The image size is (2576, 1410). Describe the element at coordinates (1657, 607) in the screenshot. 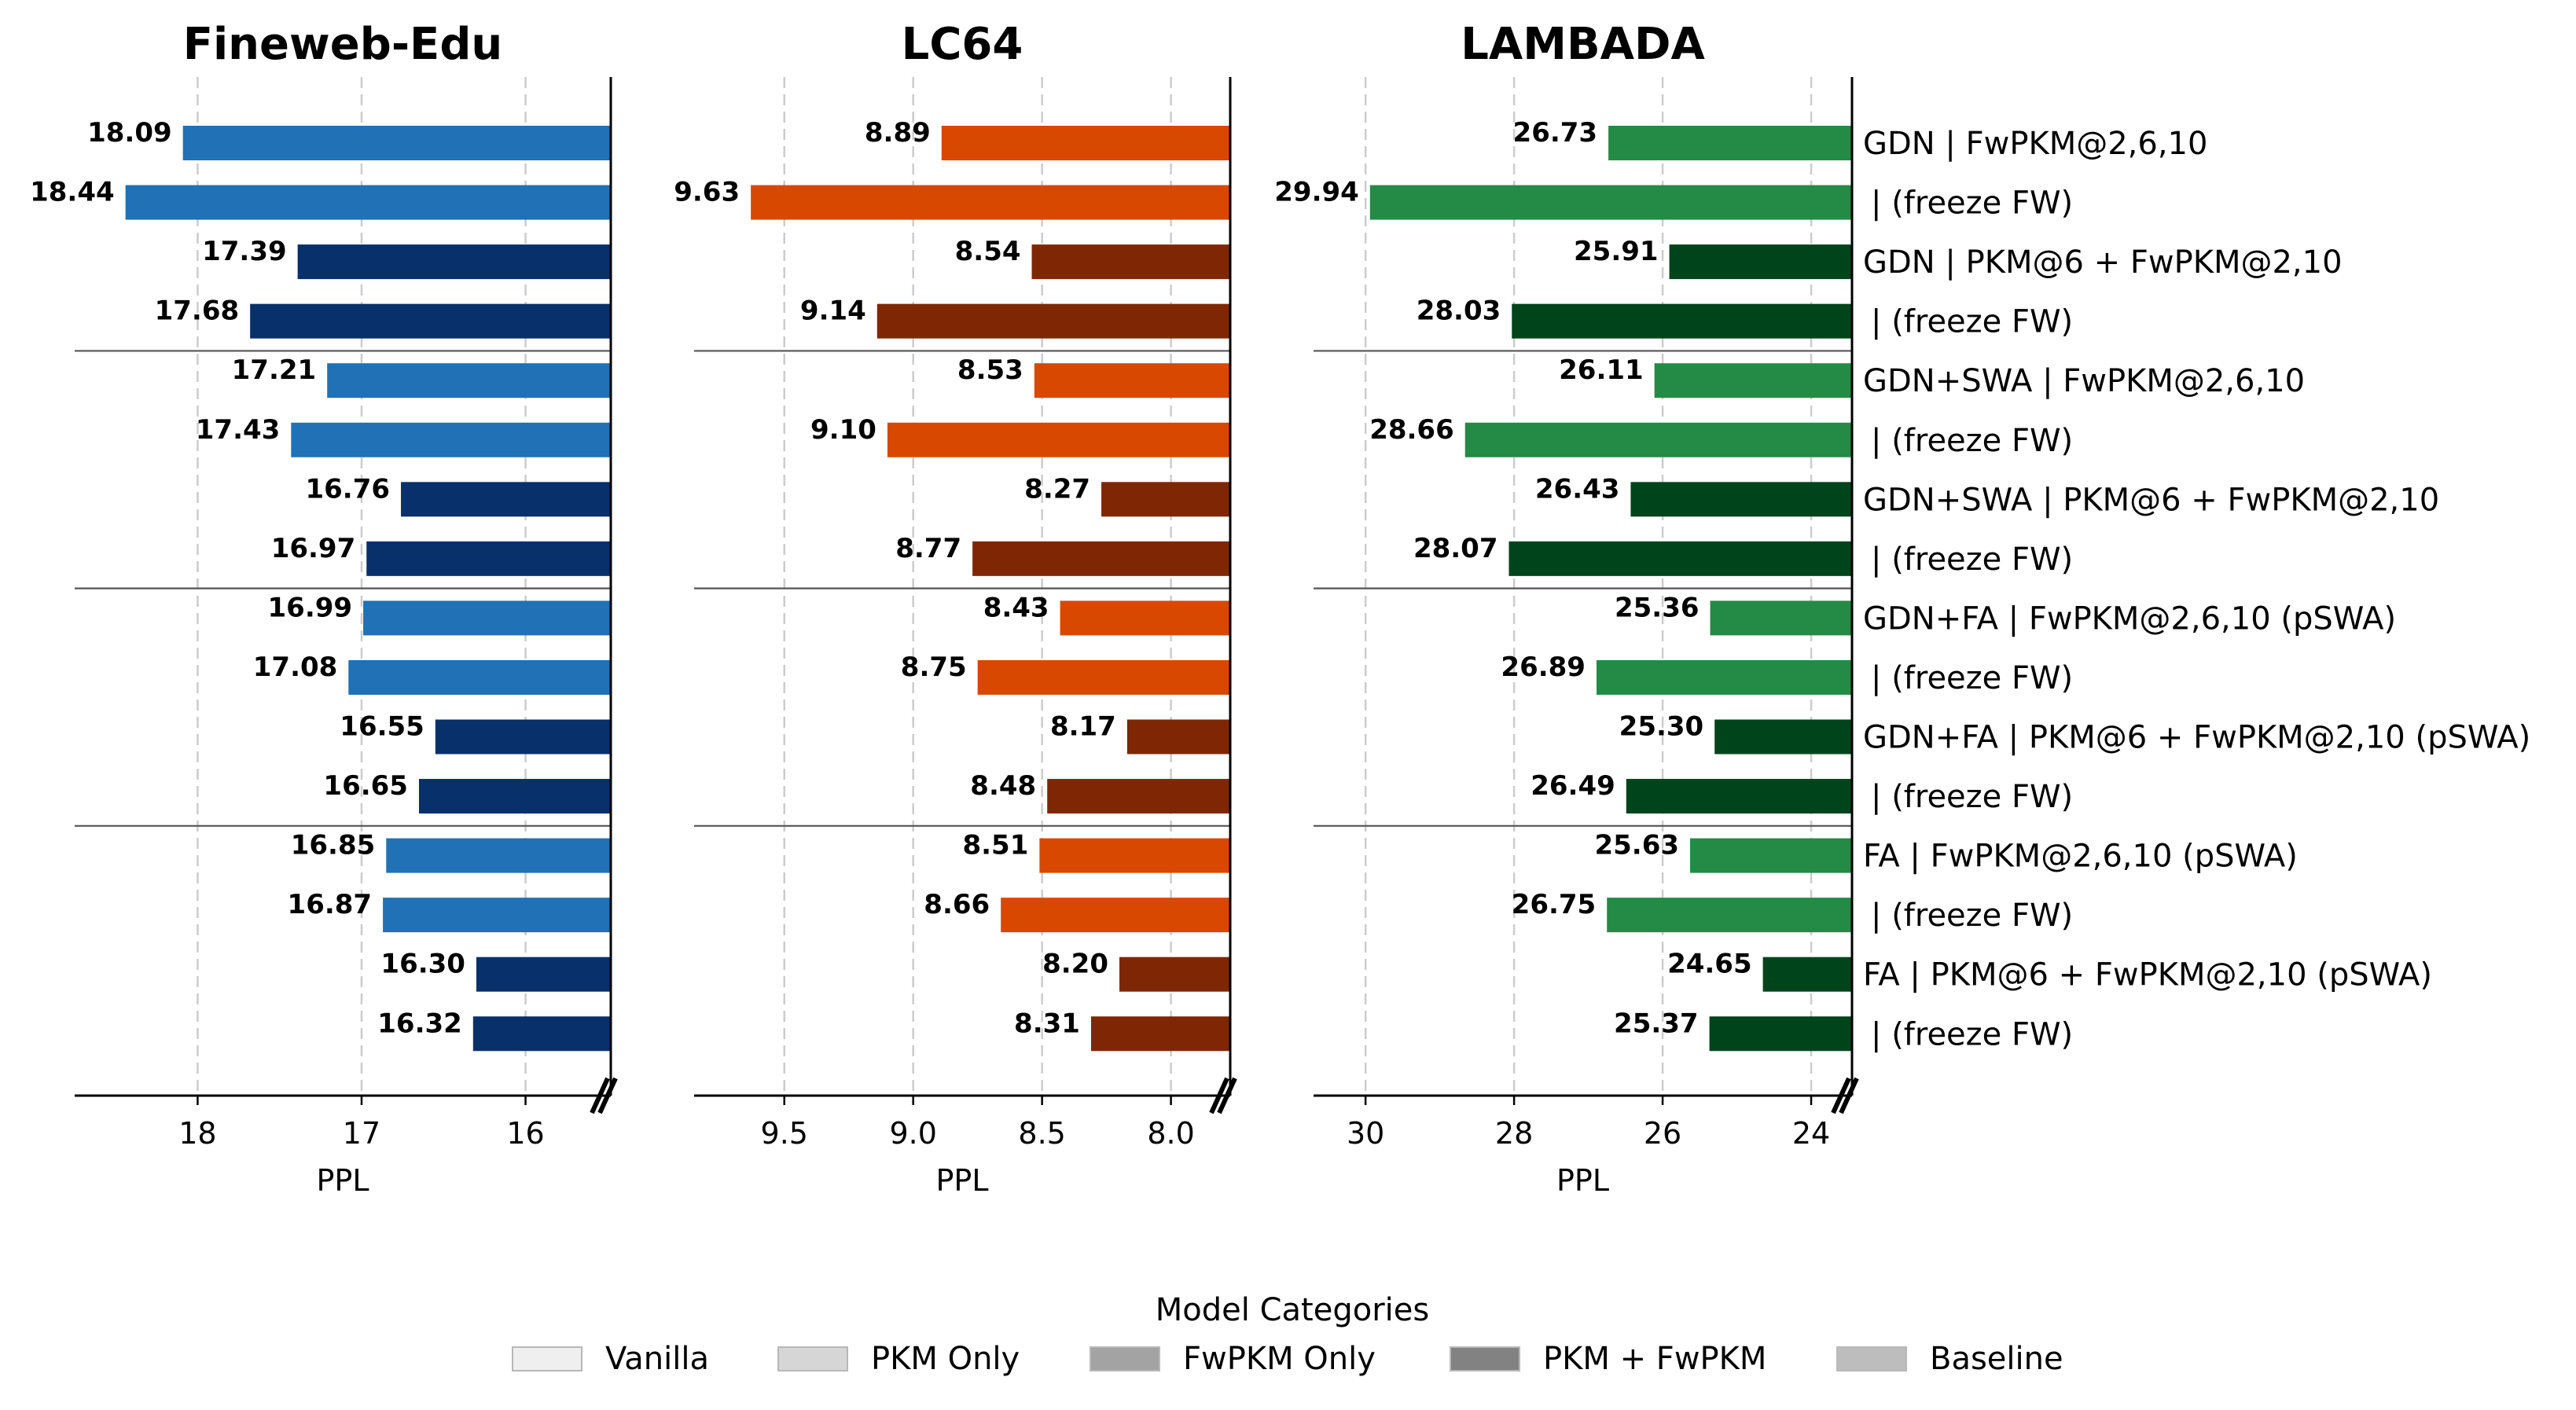

I see `value-label: 25.36` at that location.